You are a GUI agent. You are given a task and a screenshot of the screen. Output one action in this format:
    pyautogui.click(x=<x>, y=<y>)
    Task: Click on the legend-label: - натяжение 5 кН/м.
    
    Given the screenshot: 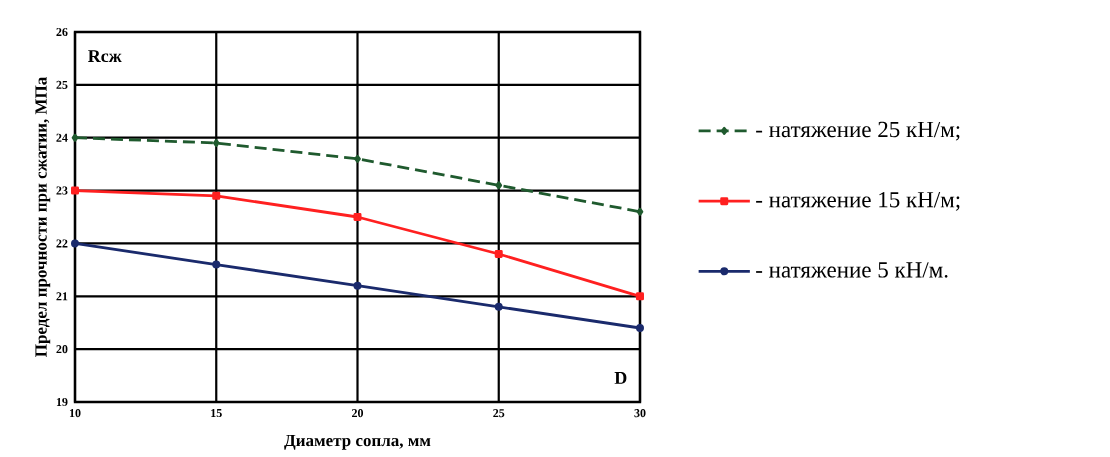 What is the action you would take?
    pyautogui.click(x=852, y=270)
    